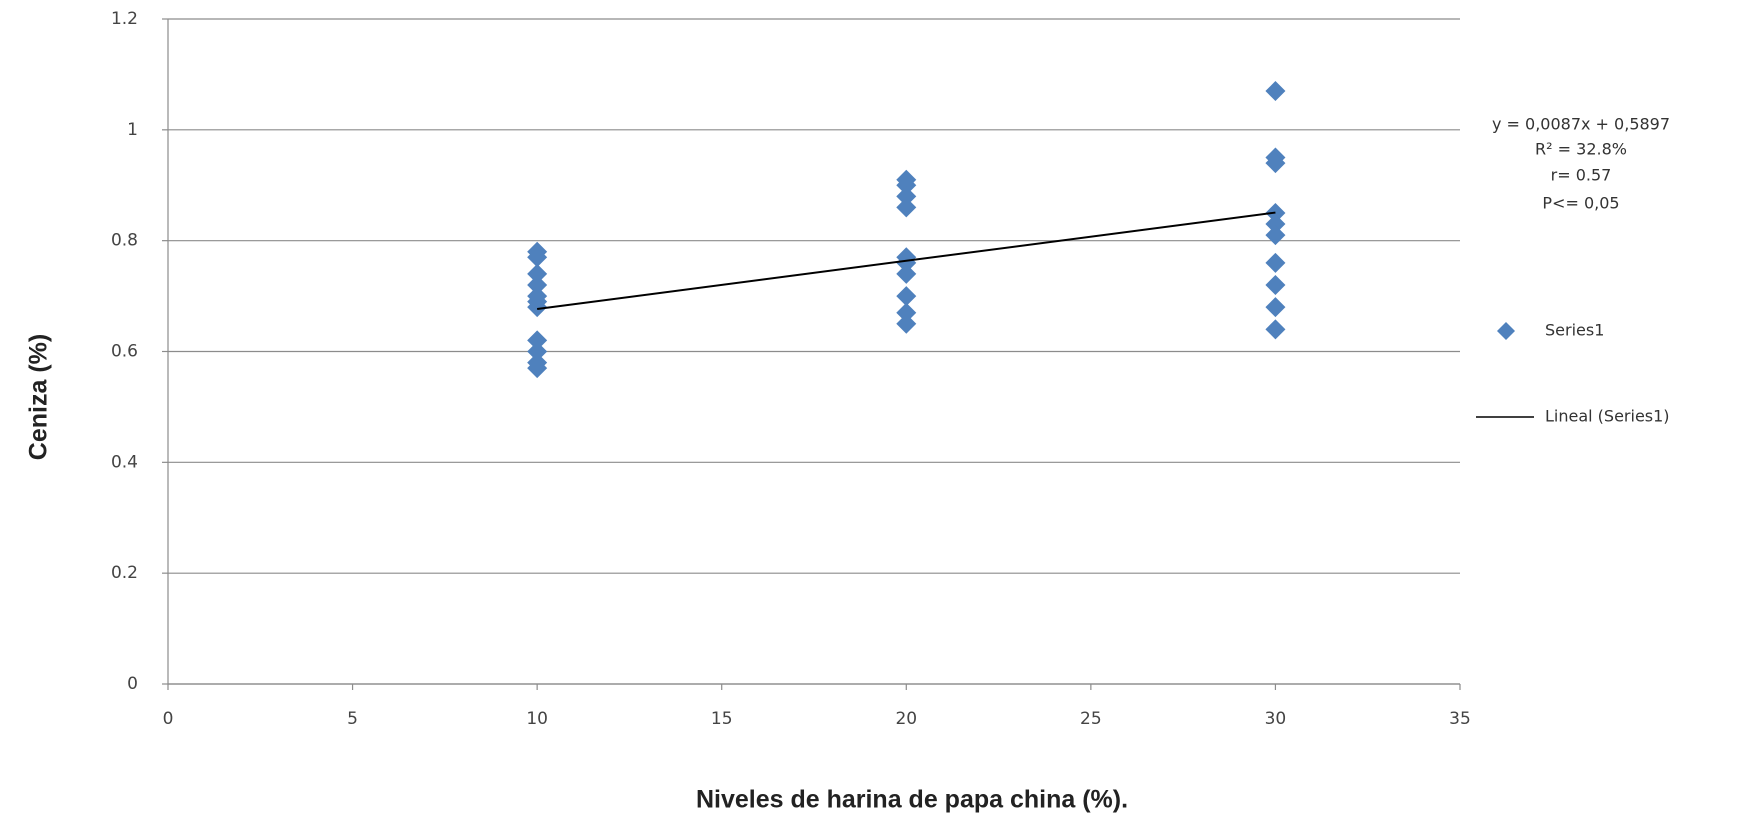  Describe the element at coordinates (1460, 719) in the screenshot. I see `x-tick-label: 35` at that location.